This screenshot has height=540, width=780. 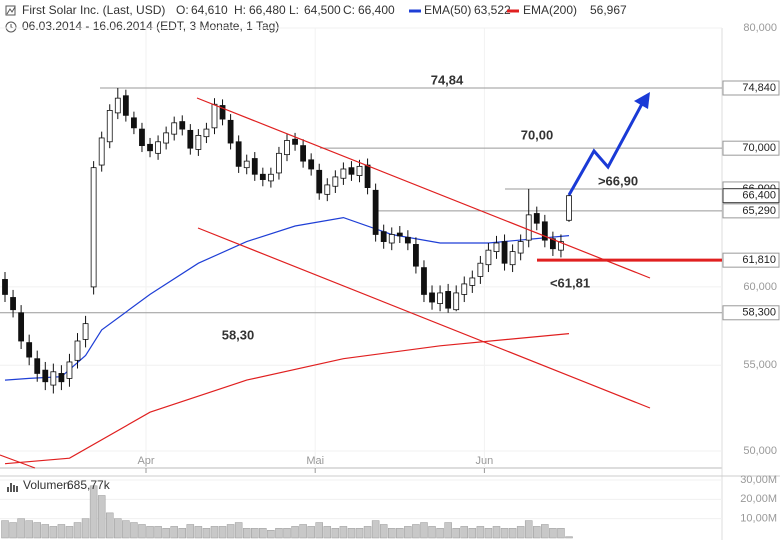 What do you see at coordinates (759, 196) in the screenshot?
I see `price-tag: 66,400` at bounding box center [759, 196].